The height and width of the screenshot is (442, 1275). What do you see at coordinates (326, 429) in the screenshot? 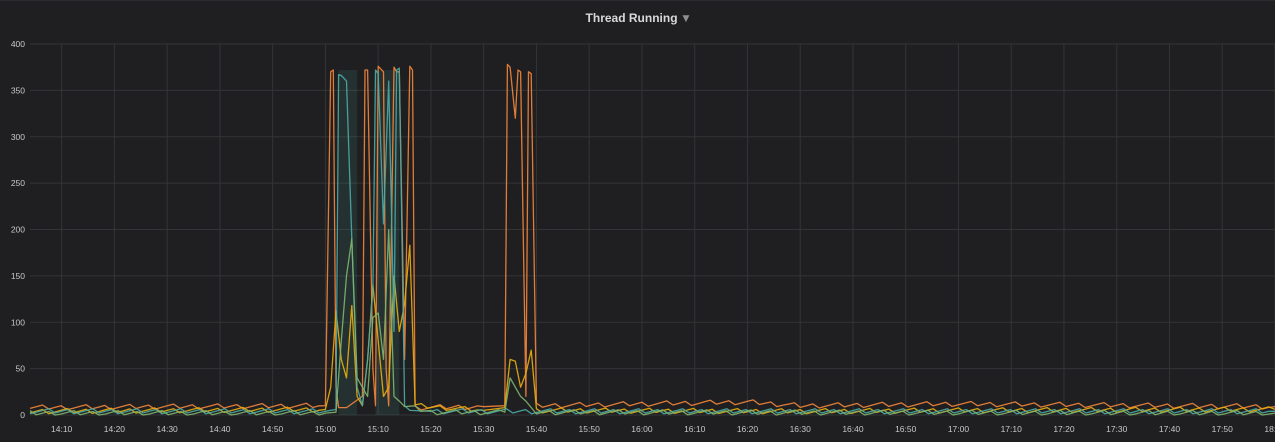
I see `x-tick-label: 15:00` at bounding box center [326, 429].